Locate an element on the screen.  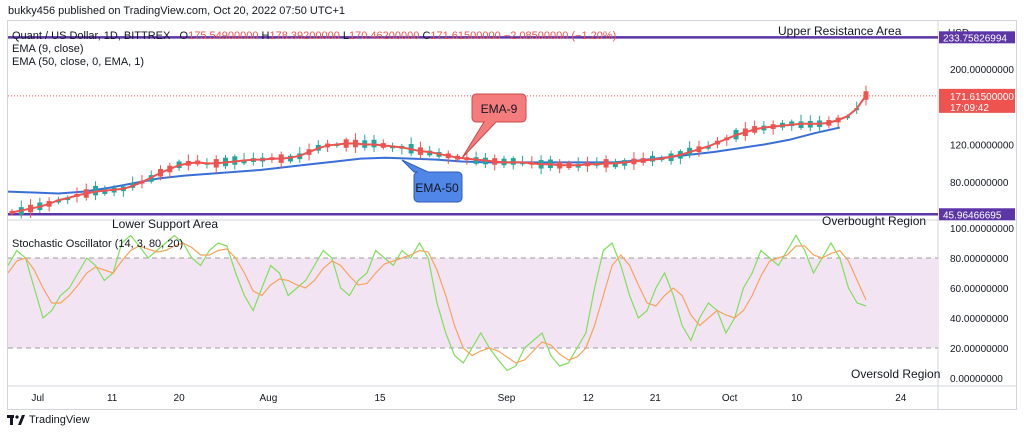
tradingview-logo-icon is located at coordinates (16, 419).